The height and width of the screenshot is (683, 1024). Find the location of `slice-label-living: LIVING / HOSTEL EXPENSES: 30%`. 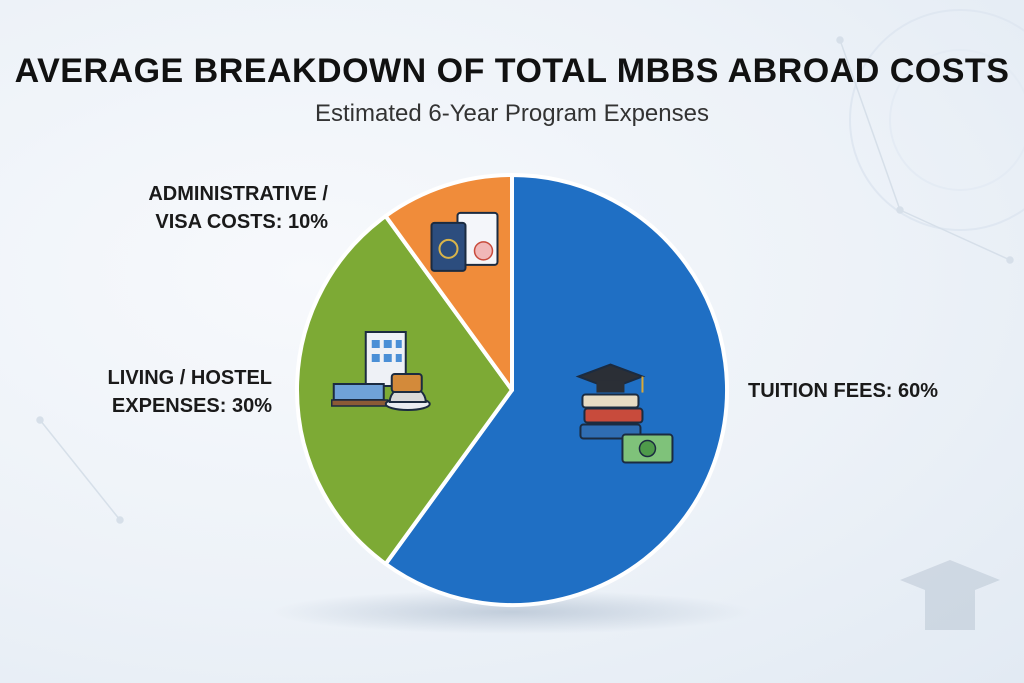

slice-label-living: LIVING / HOSTEL EXPENSES: 30% is located at coordinates (189, 392).